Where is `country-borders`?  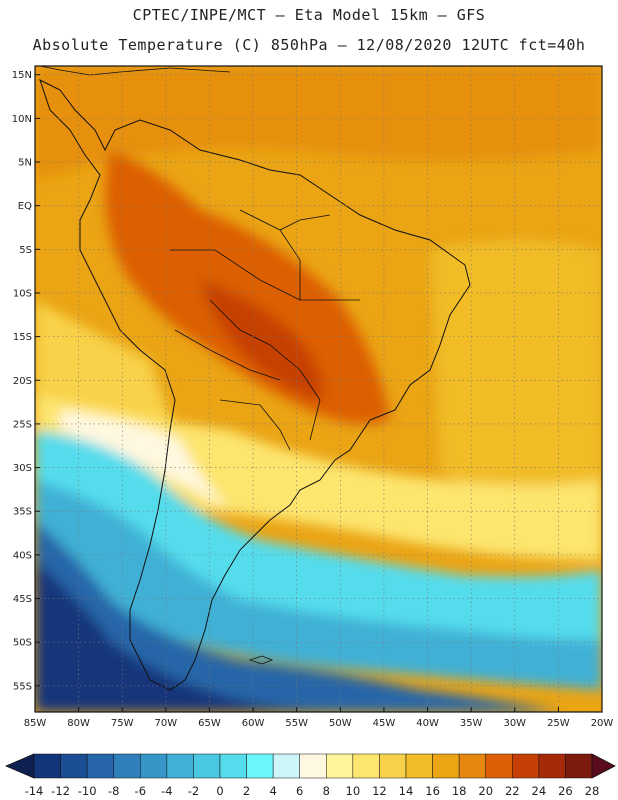
country-borders is located at coordinates (265, 330).